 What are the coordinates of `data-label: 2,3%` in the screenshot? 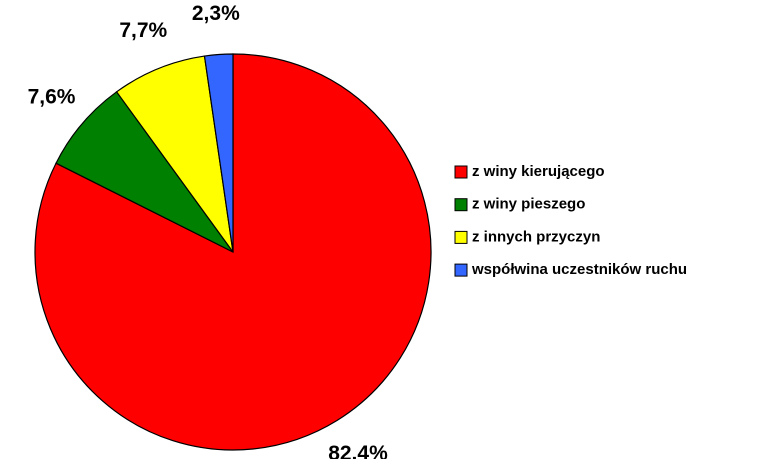 It's located at (216, 13).